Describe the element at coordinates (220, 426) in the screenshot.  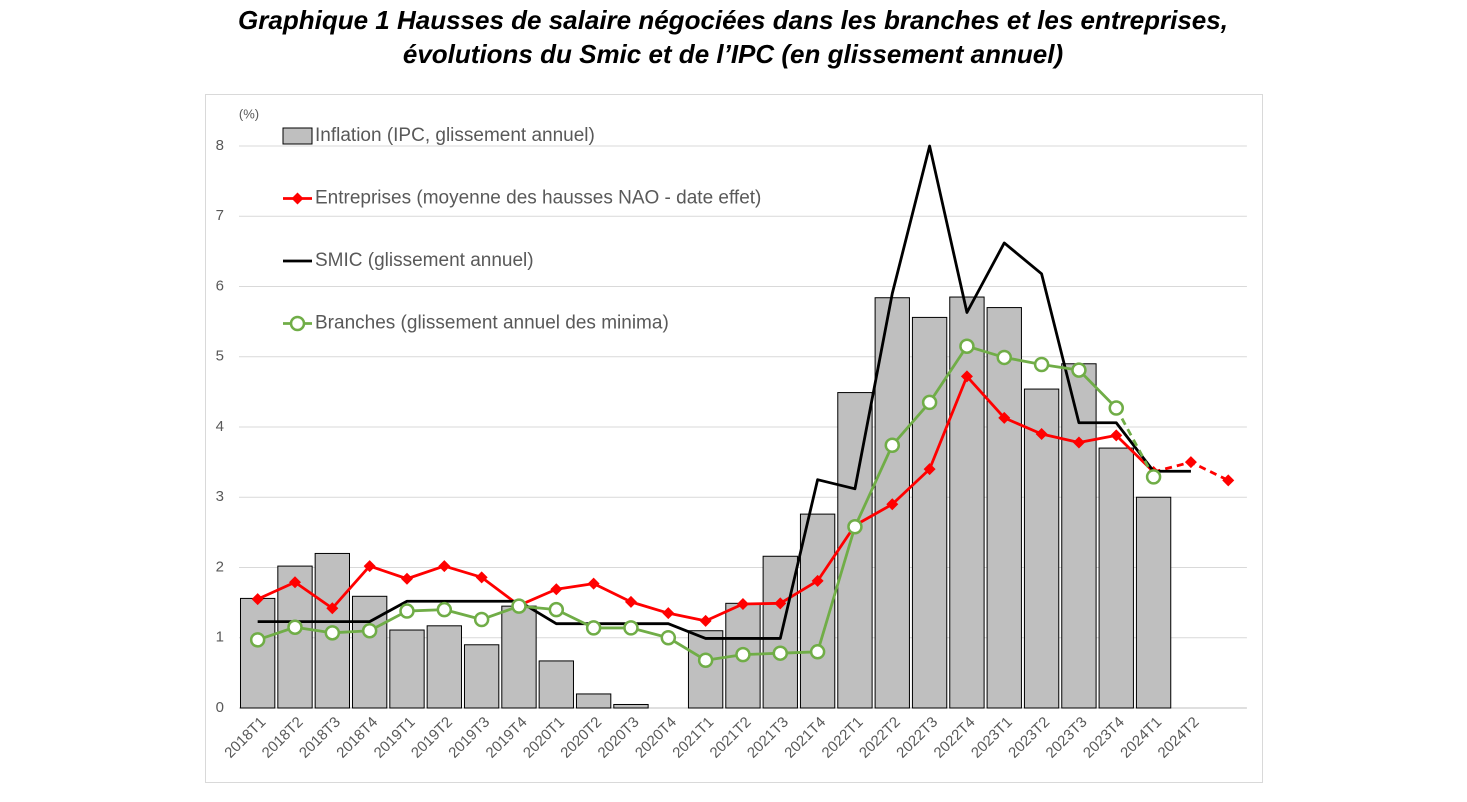
I see `y-tick-label: 4` at that location.